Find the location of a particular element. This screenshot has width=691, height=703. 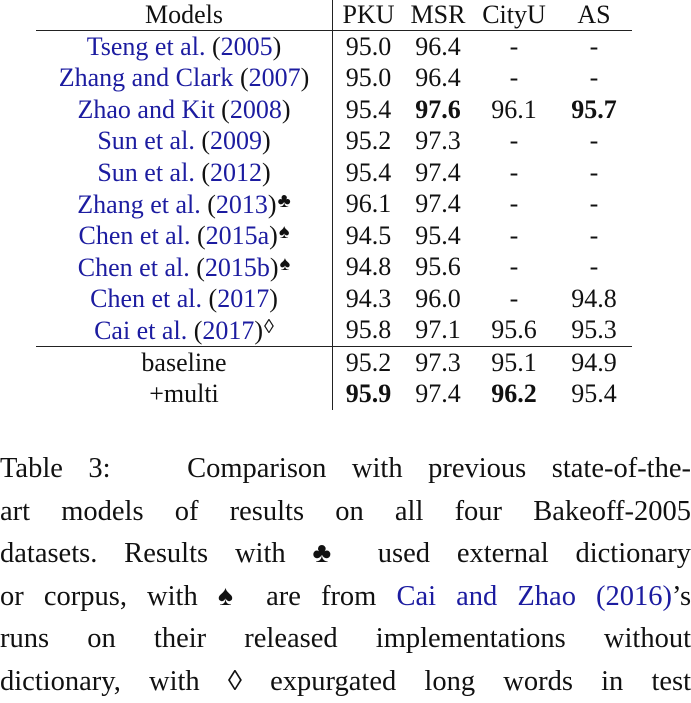

msr-score: 96.0 is located at coordinates (438, 299).